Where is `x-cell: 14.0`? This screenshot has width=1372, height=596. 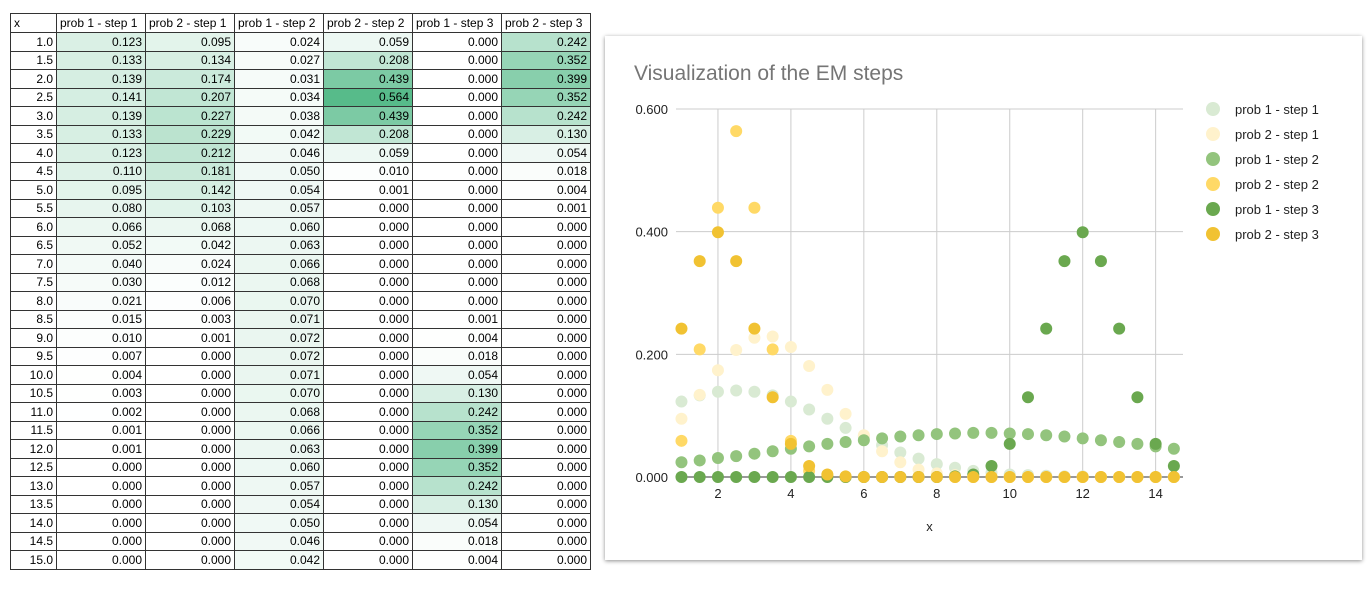 x-cell: 14.0 is located at coordinates (33, 523).